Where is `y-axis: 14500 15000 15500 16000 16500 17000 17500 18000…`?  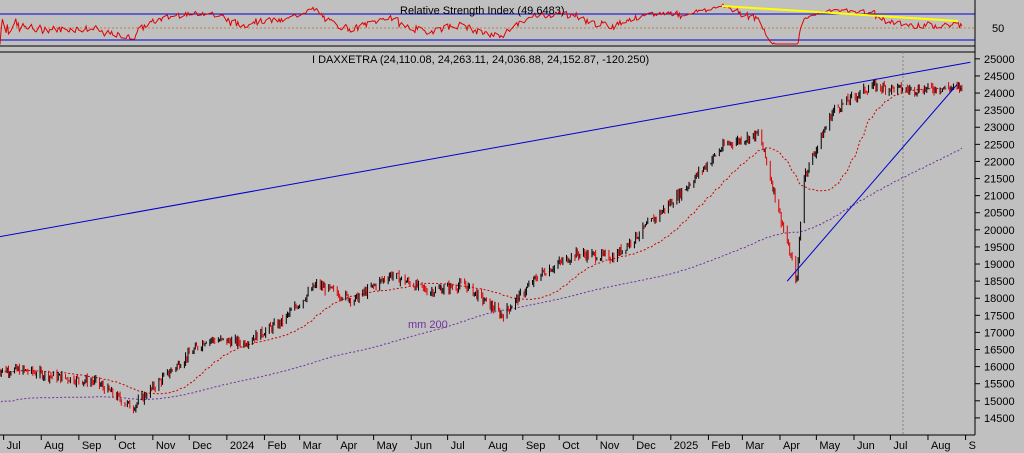
y-axis: 14500 15000 15500 16000 16500 17000 17500 18000… is located at coordinates (995, 239).